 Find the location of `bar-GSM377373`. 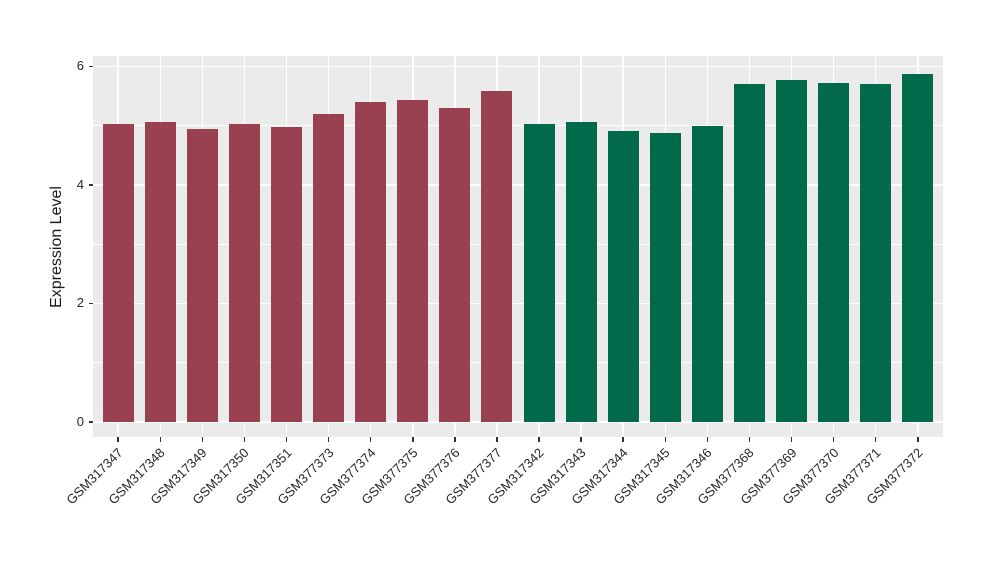

bar-GSM377373 is located at coordinates (329, 268).